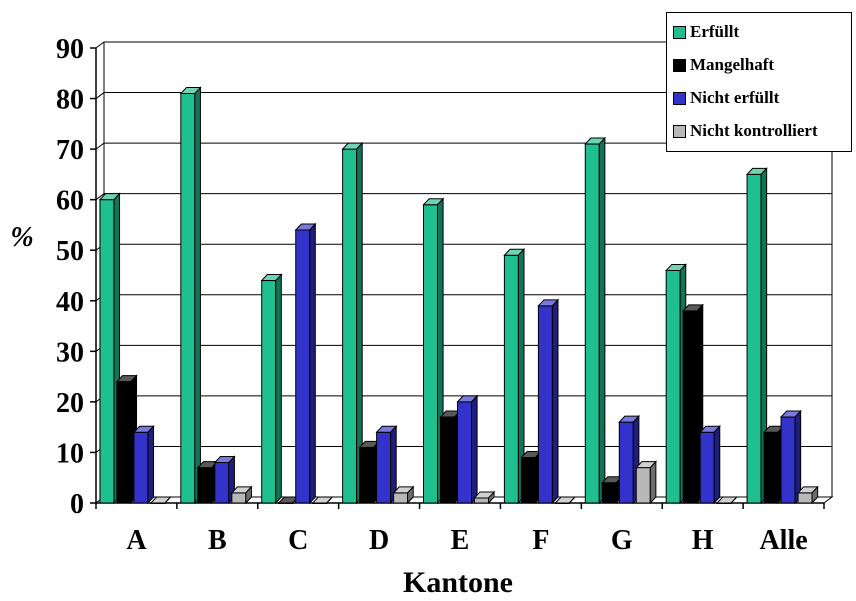 This screenshot has height=601, width=856. I want to click on x-tick-label: F, so click(540, 540).